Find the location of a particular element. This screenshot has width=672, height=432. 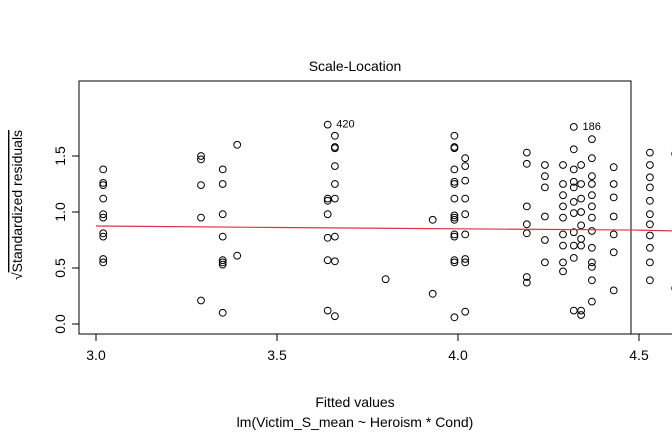

point-label: 420 is located at coordinates (345, 125).